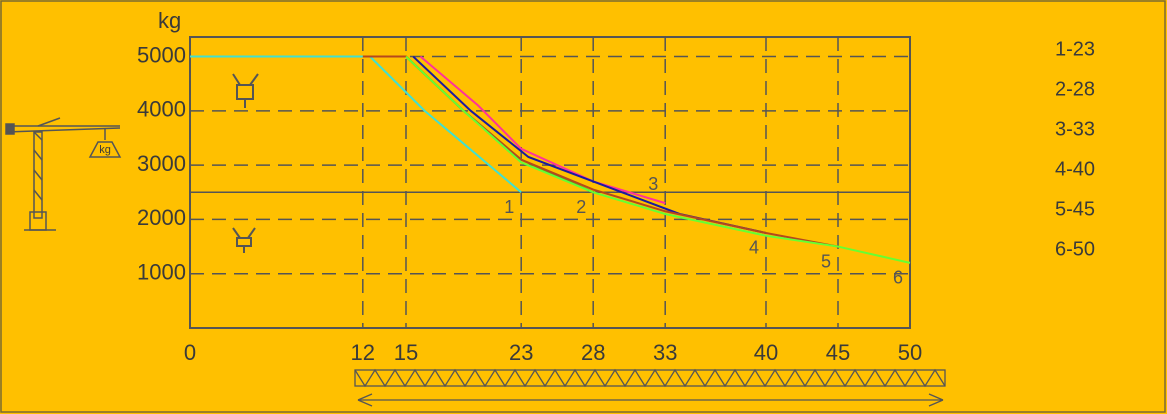  What do you see at coordinates (650, 387) in the screenshot?
I see `jib-scale` at bounding box center [650, 387].